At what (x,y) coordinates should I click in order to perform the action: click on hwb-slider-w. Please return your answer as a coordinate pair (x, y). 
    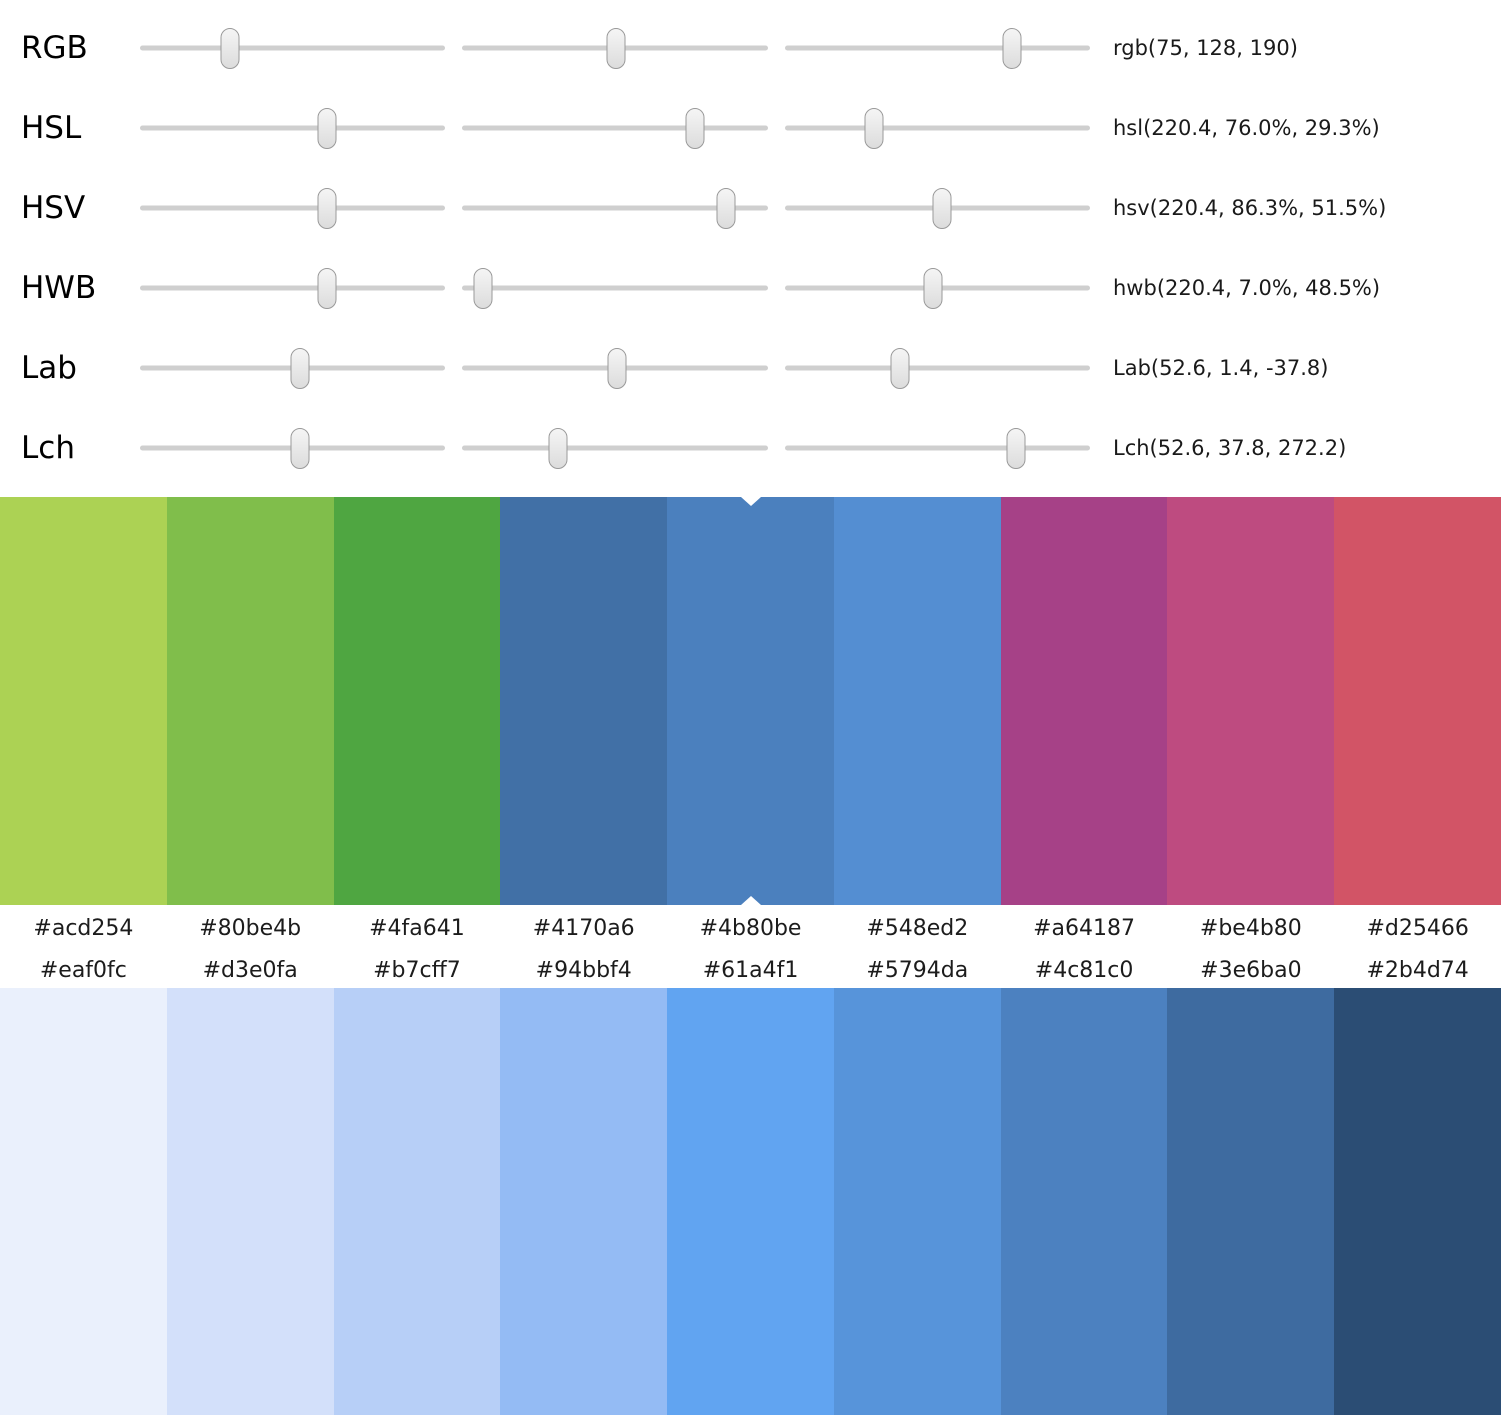
    Looking at the image, I should click on (615, 288).